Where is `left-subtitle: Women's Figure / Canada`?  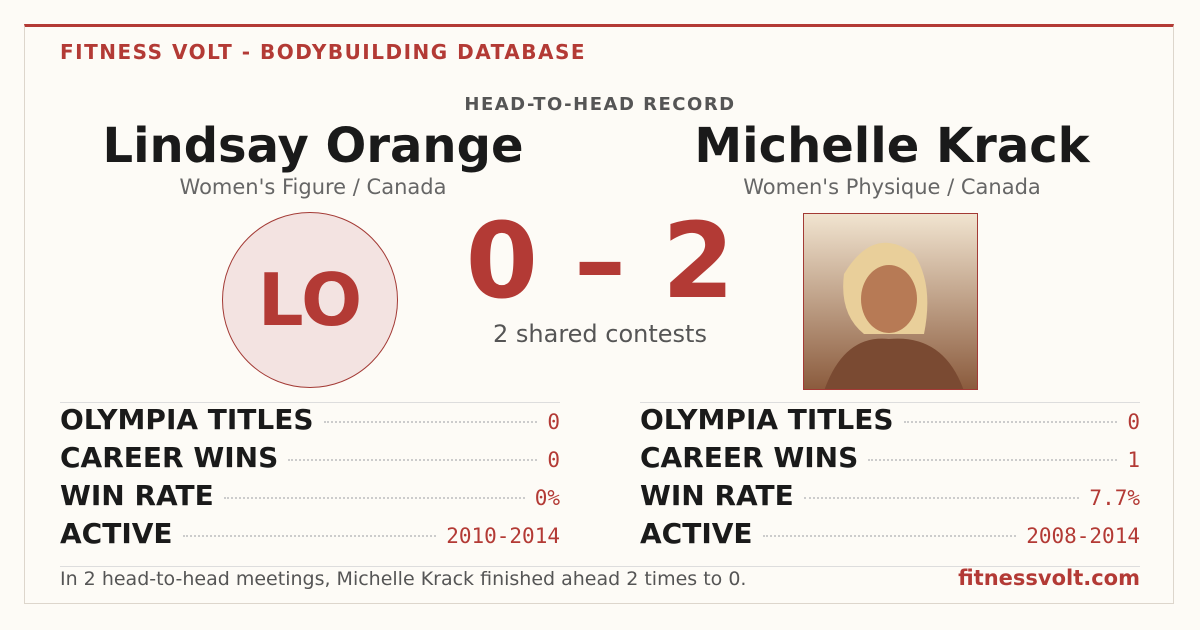
left-subtitle: Women's Figure / Canada is located at coordinates (313, 187).